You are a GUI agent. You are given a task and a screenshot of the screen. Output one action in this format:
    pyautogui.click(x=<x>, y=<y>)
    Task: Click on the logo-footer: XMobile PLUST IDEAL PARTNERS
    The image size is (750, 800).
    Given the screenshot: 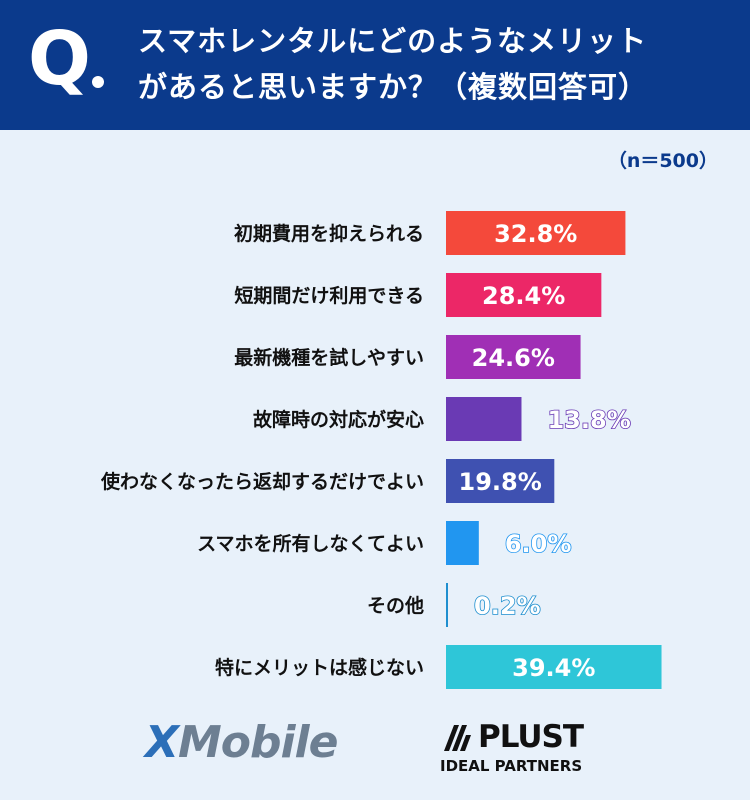 What is the action you would take?
    pyautogui.click(x=375, y=750)
    